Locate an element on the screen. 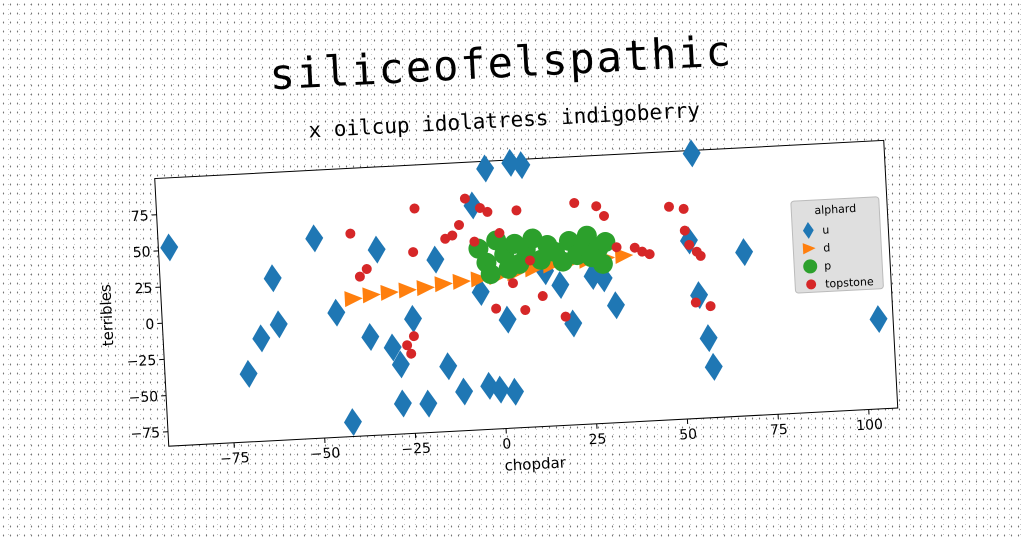 This screenshot has width=1024, height=538. y-tick-label: −50 is located at coordinates (143, 398).